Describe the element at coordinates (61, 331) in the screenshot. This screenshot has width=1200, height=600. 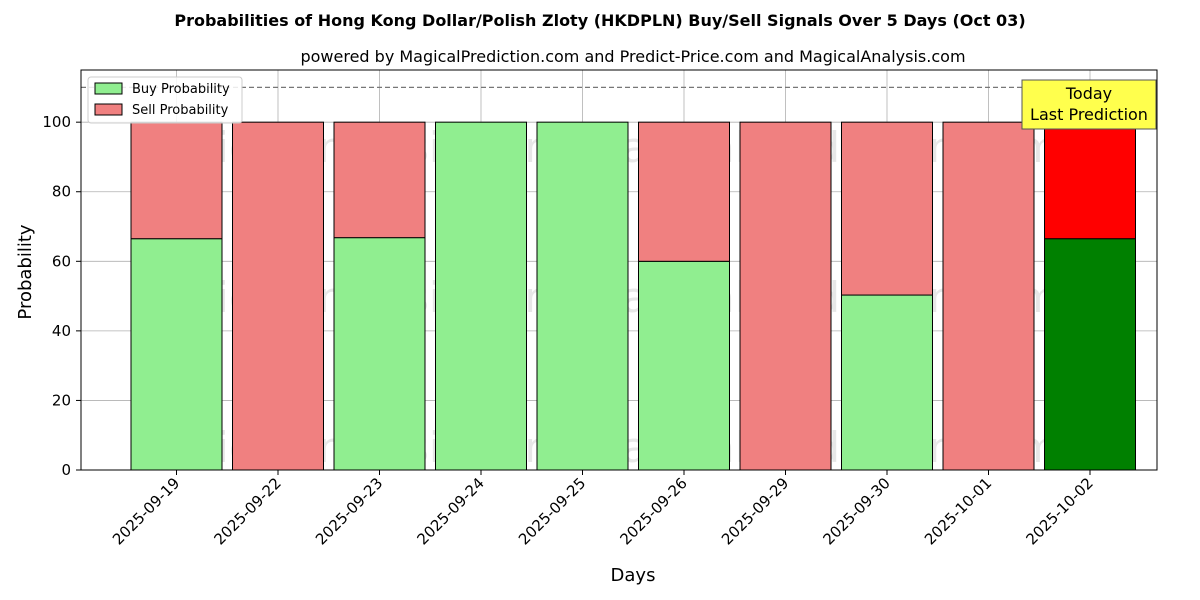
I see `y-tick-label: 40` at that location.